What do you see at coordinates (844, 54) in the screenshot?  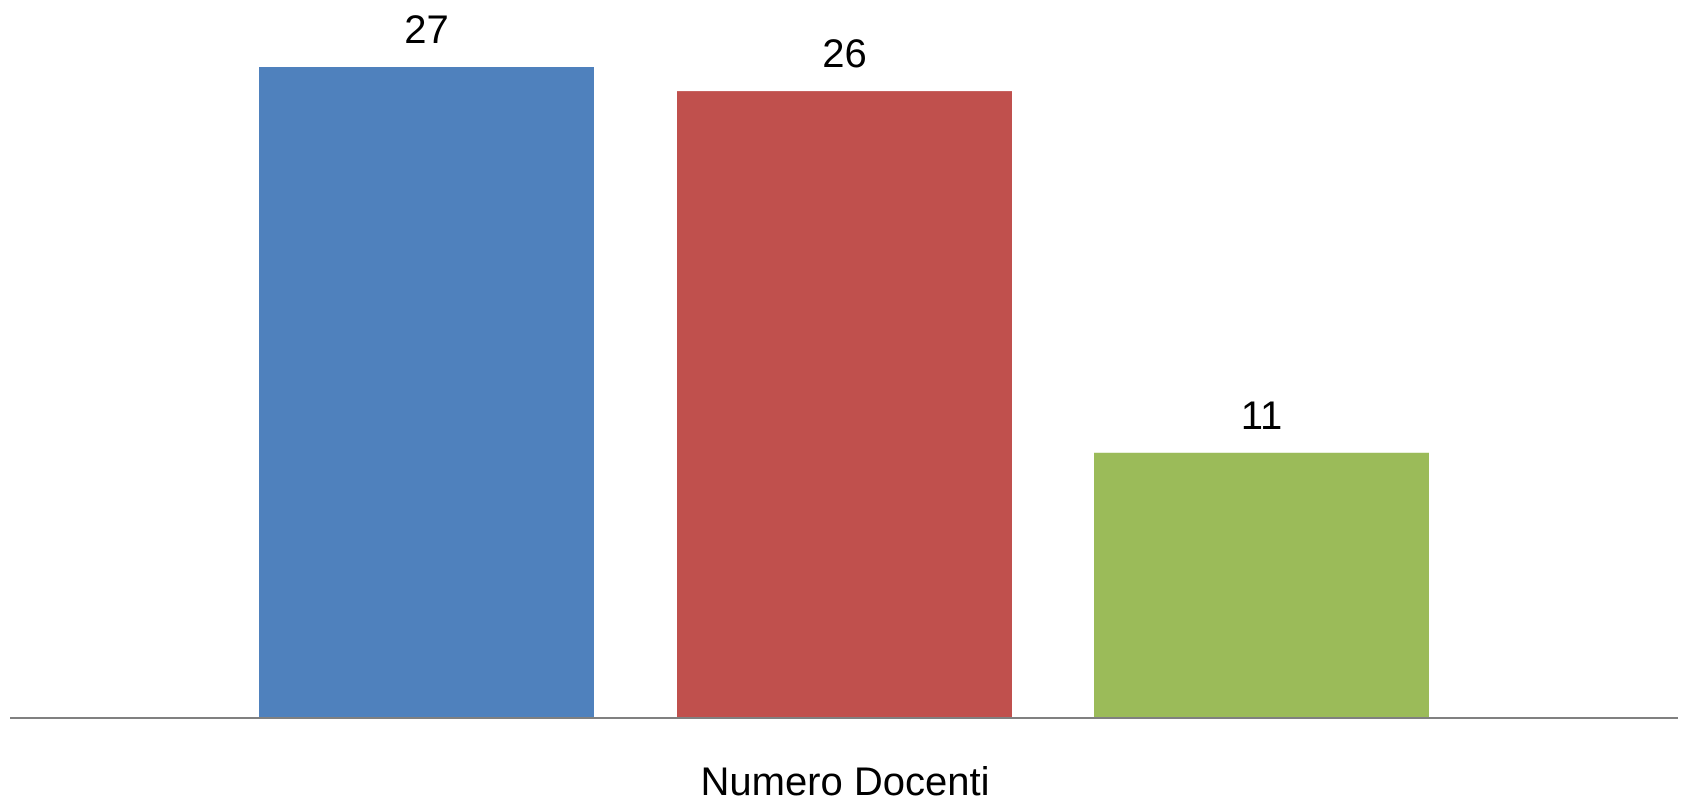 I see `data-label-2: 26` at bounding box center [844, 54].